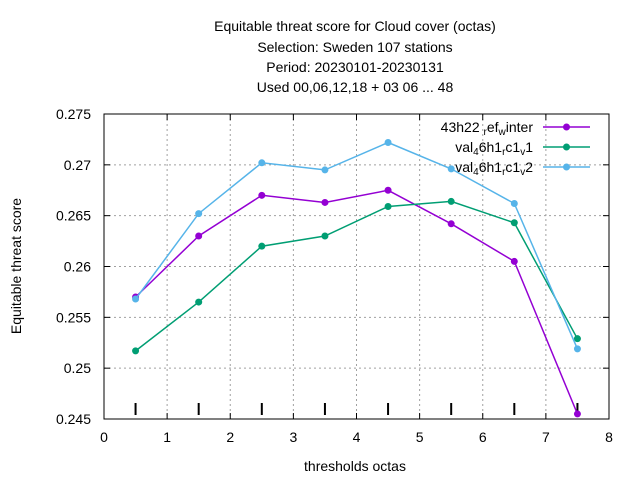  Describe the element at coordinates (420, 437) in the screenshot. I see `x-tick-label: 5` at that location.